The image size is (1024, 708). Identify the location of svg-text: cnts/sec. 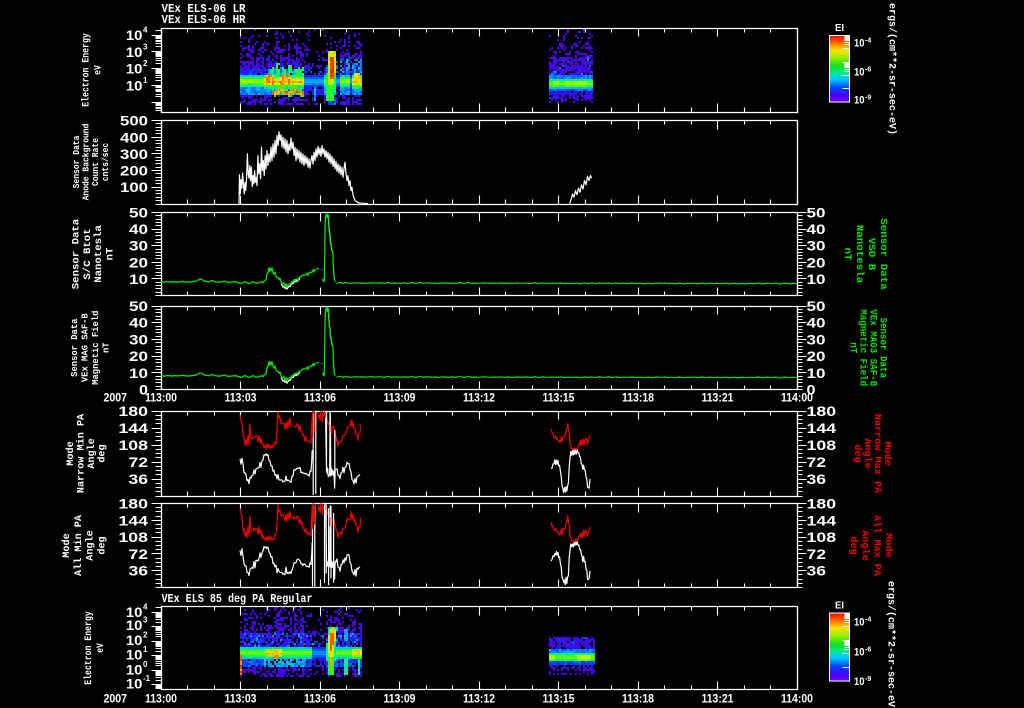
(105, 162).